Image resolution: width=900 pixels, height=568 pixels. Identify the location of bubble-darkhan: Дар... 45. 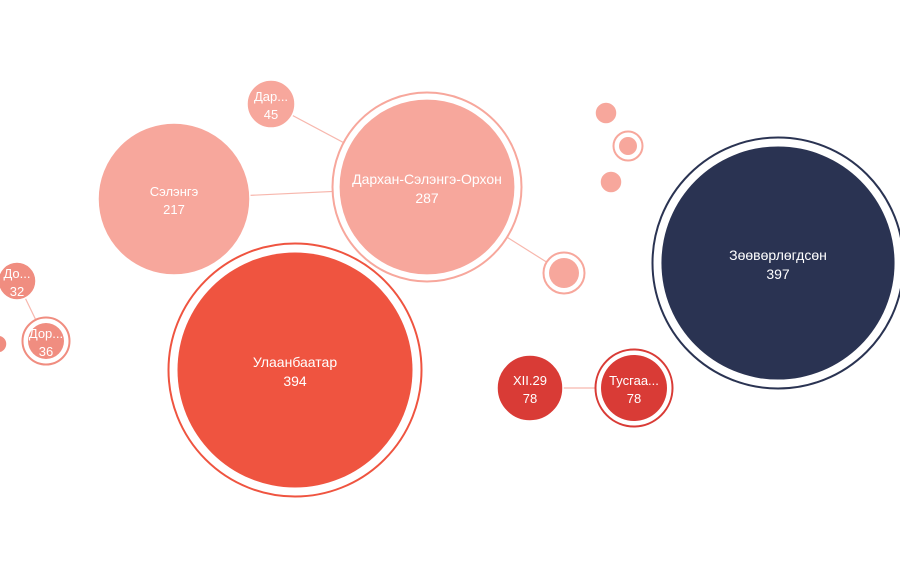
(271, 104).